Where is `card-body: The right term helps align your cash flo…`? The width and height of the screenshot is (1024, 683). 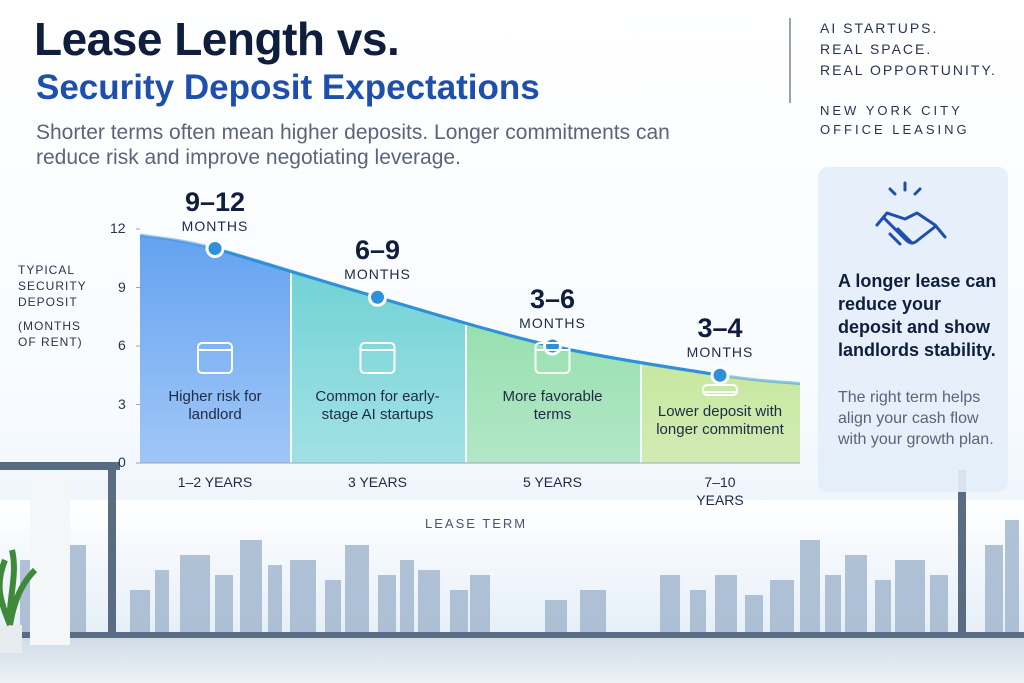 card-body: The right term helps align your cash flo… is located at coordinates (916, 418).